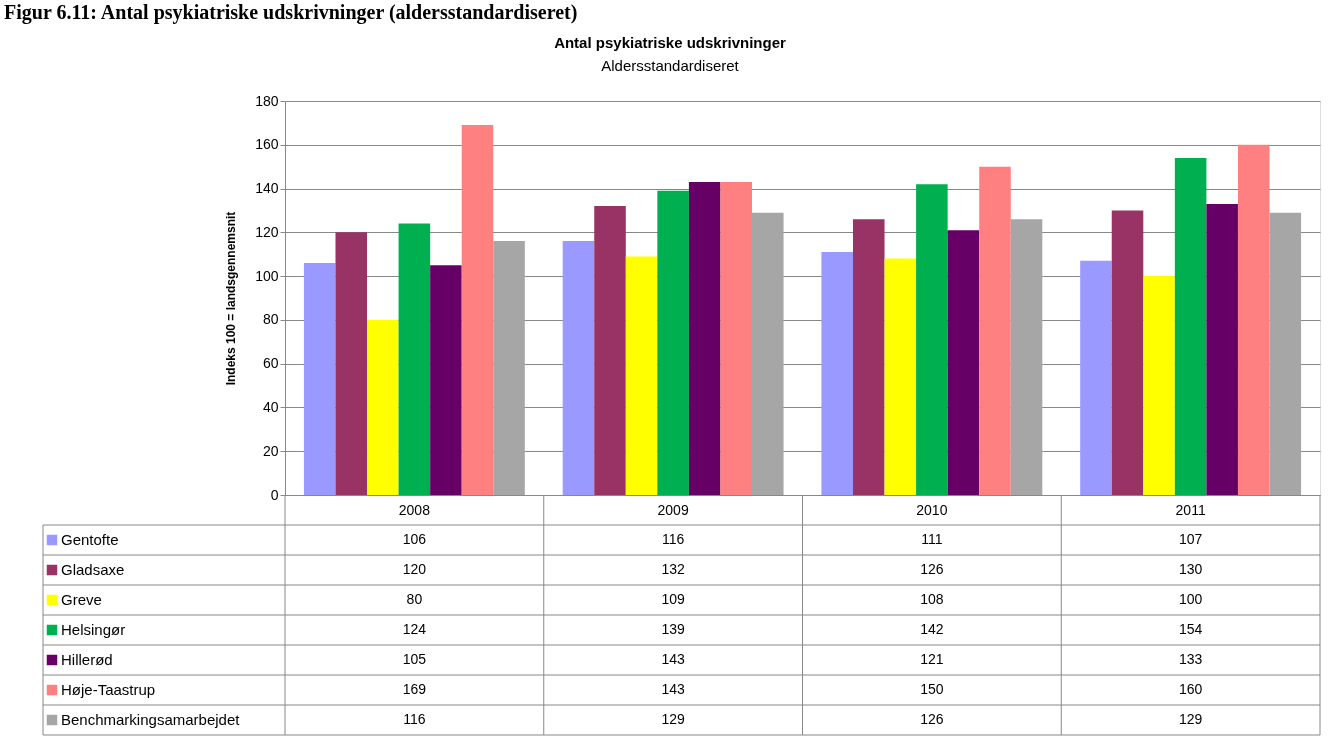 This screenshot has height=738, width=1331. I want to click on data-label: 160, so click(1190, 689).